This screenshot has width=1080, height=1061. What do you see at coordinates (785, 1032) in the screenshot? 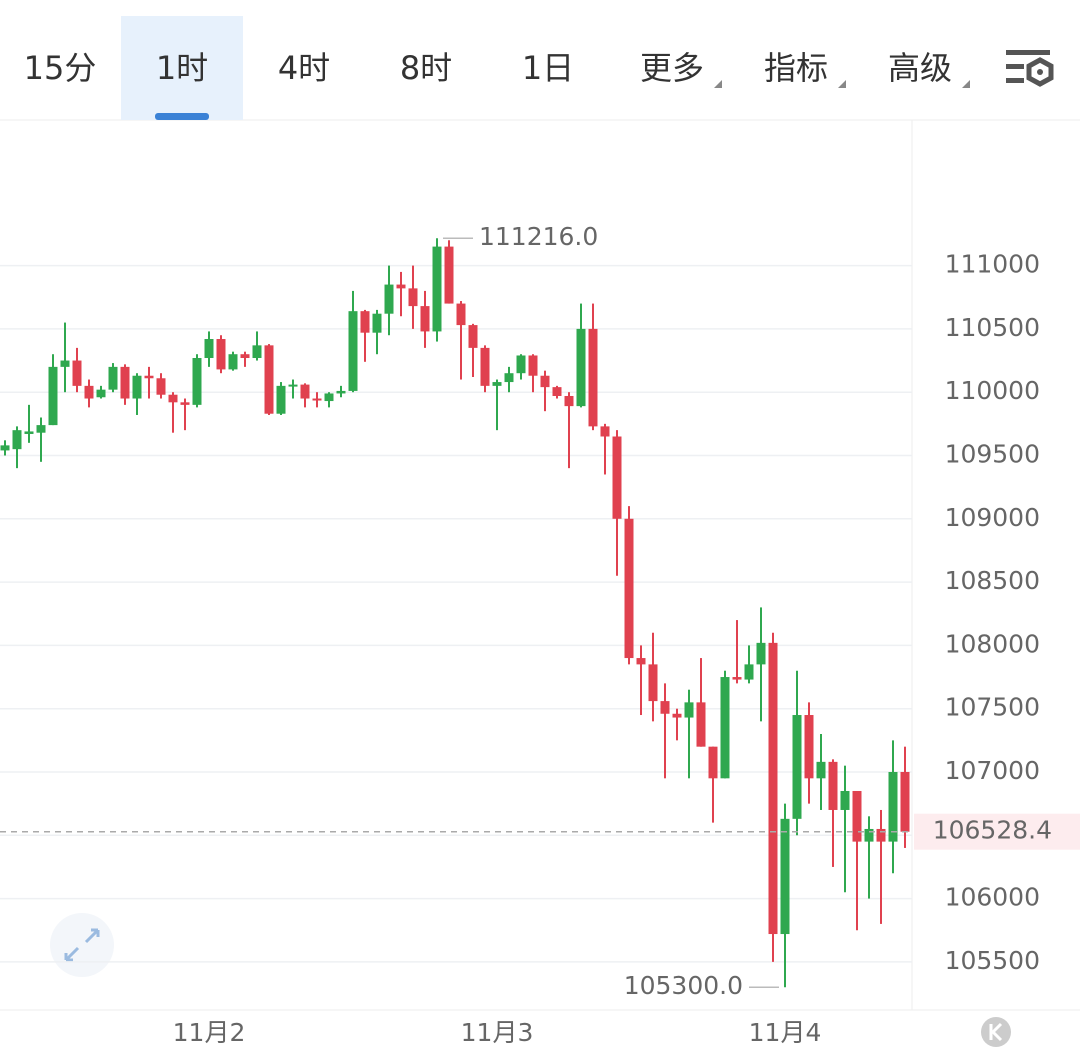
I see `x-tick-label: 11月4` at bounding box center [785, 1032].